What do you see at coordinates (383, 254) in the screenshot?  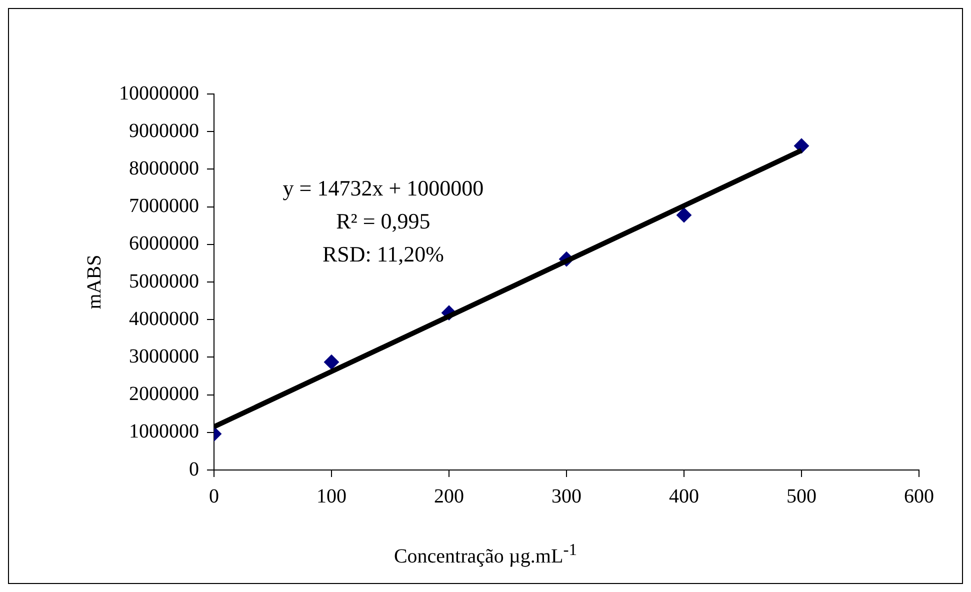 I see `annotation: RSD: 11,20%` at bounding box center [383, 254].